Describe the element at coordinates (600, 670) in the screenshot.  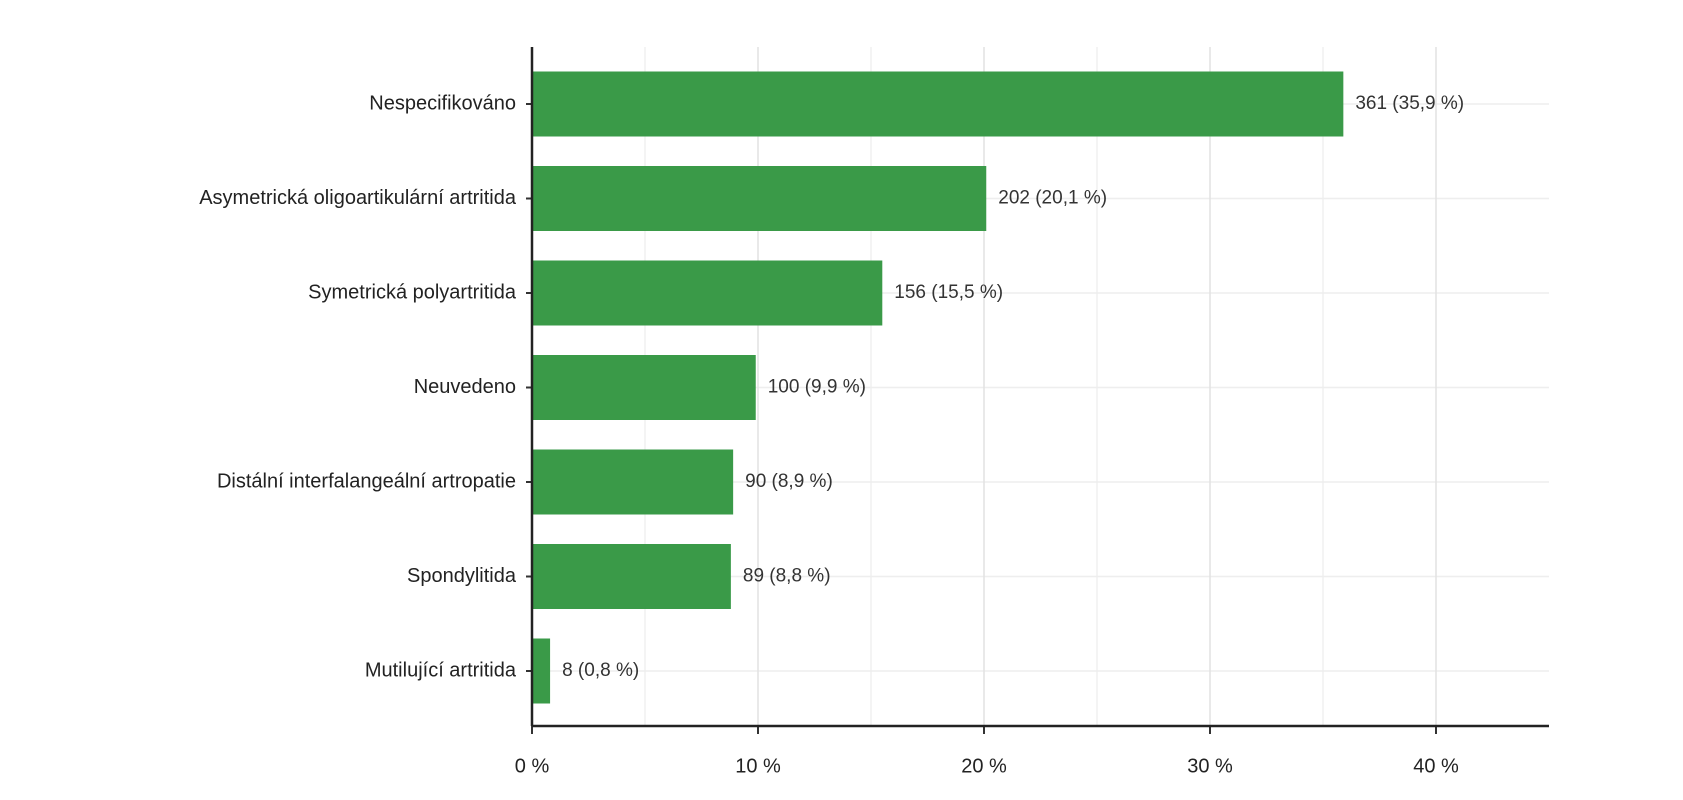
I see `value-label: 8 (0,8 %)` at that location.